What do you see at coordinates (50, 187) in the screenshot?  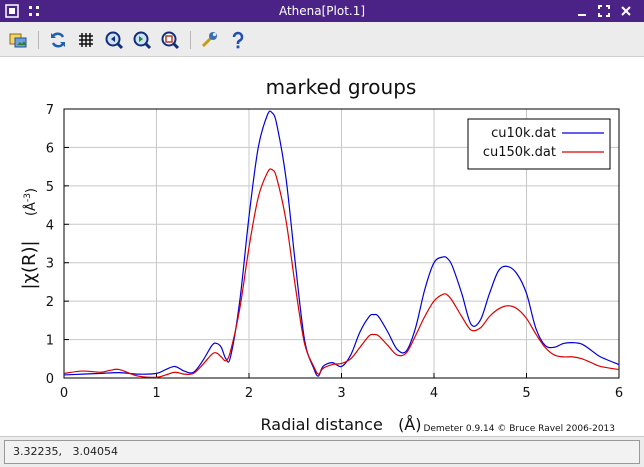 I see `y-tick-label: 5` at bounding box center [50, 187].